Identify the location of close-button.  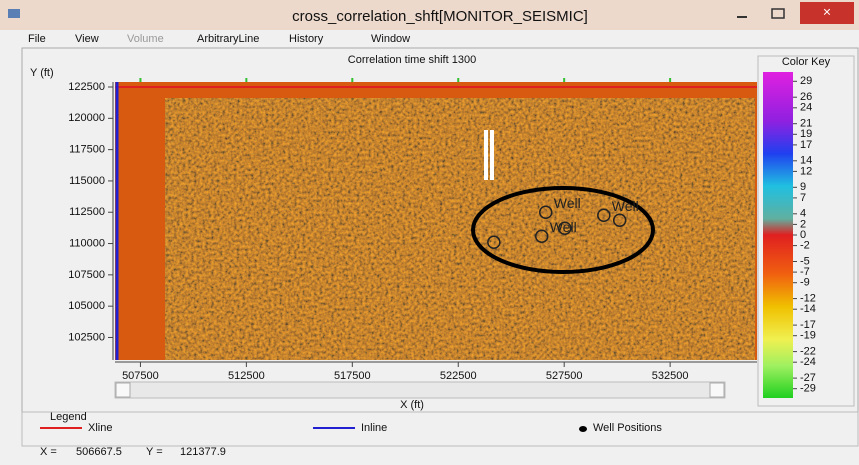
(827, 13).